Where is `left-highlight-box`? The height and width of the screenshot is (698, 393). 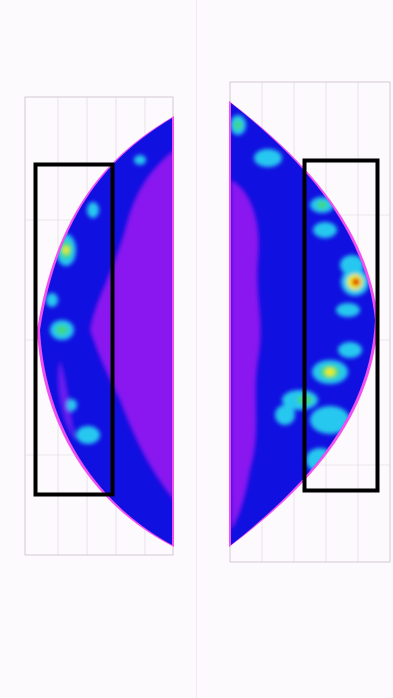 left-highlight-box is located at coordinates (74, 329).